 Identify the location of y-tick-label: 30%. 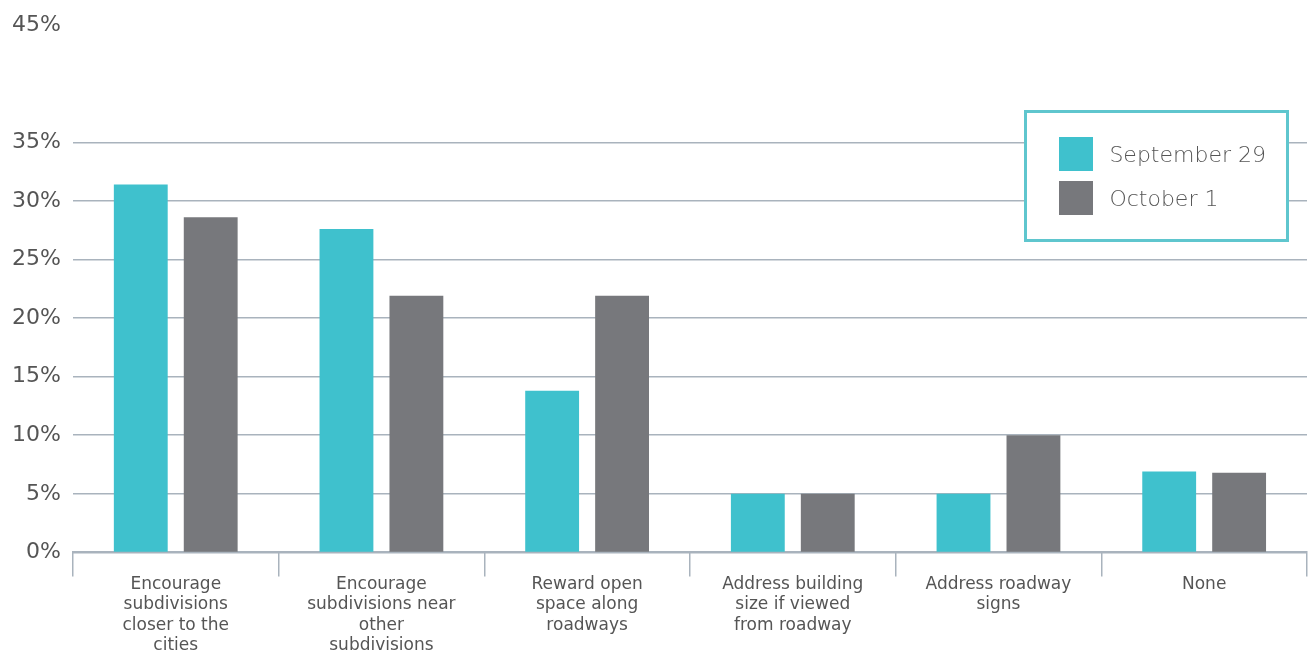
(36, 199).